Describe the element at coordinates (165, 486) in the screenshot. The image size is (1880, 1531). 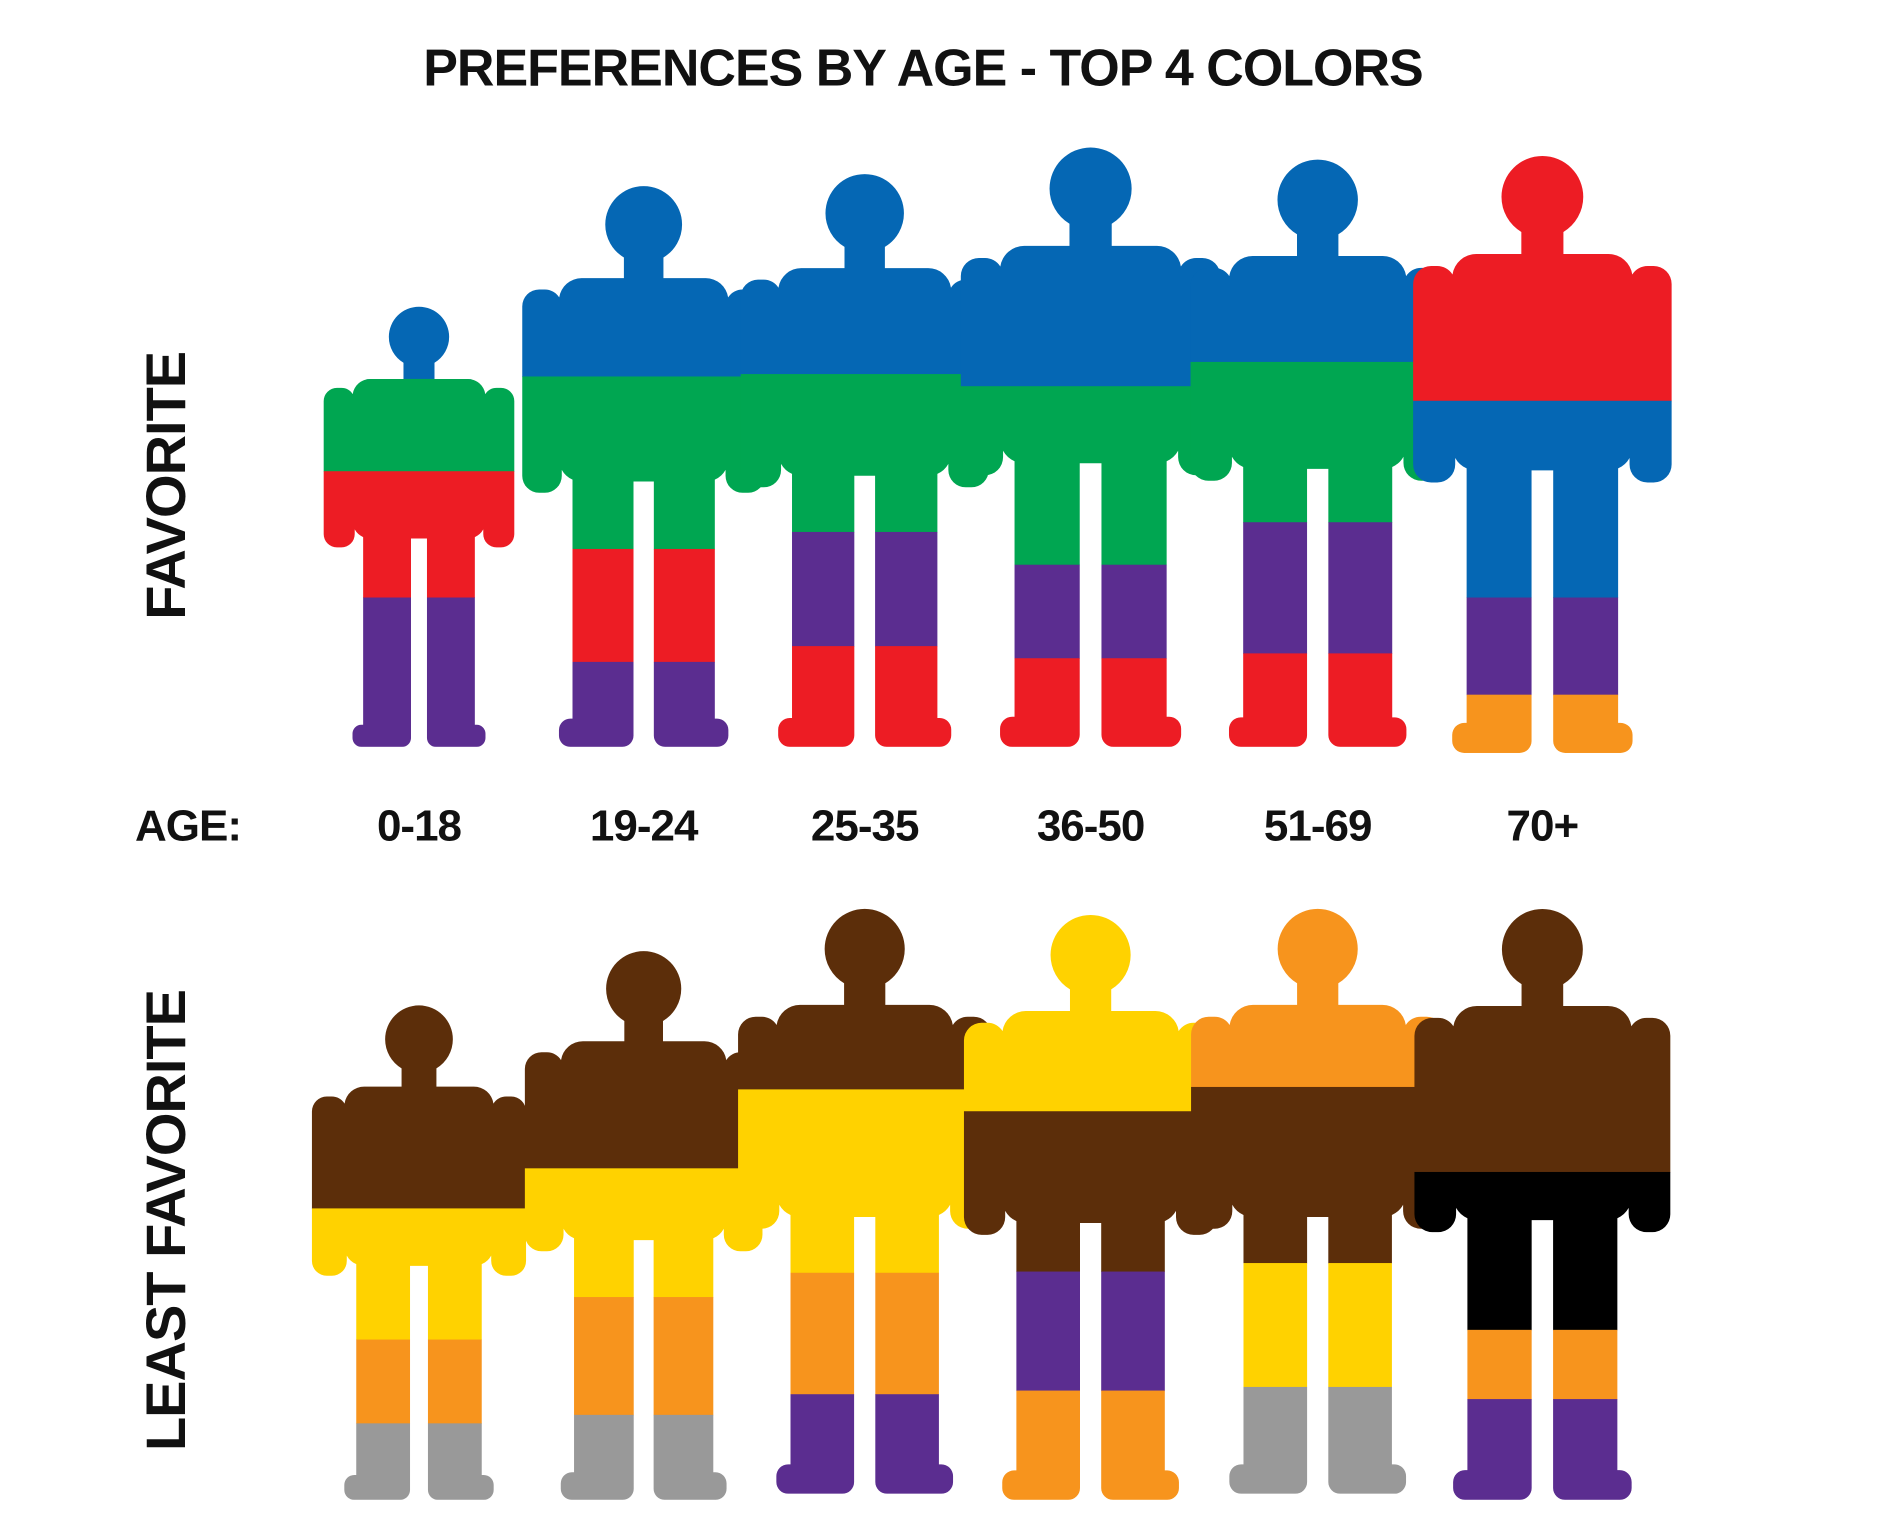
I see `row-label: FAVORITE` at that location.